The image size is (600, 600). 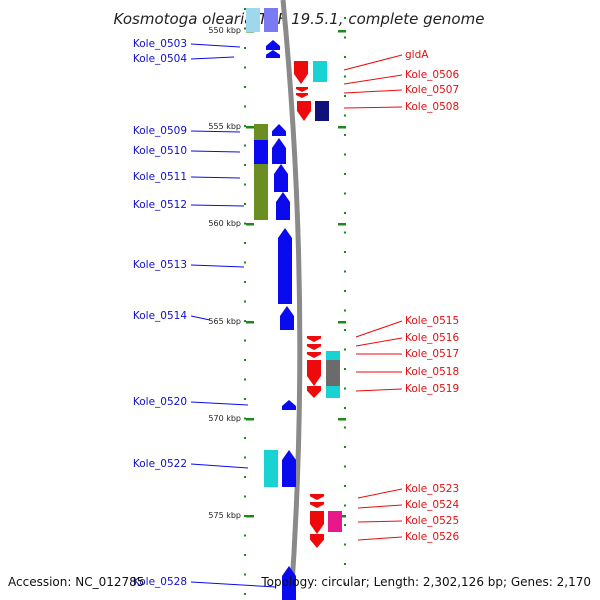 What do you see at coordinates (432, 354) in the screenshot?
I see `gene-label: Kole_0517` at bounding box center [432, 354].